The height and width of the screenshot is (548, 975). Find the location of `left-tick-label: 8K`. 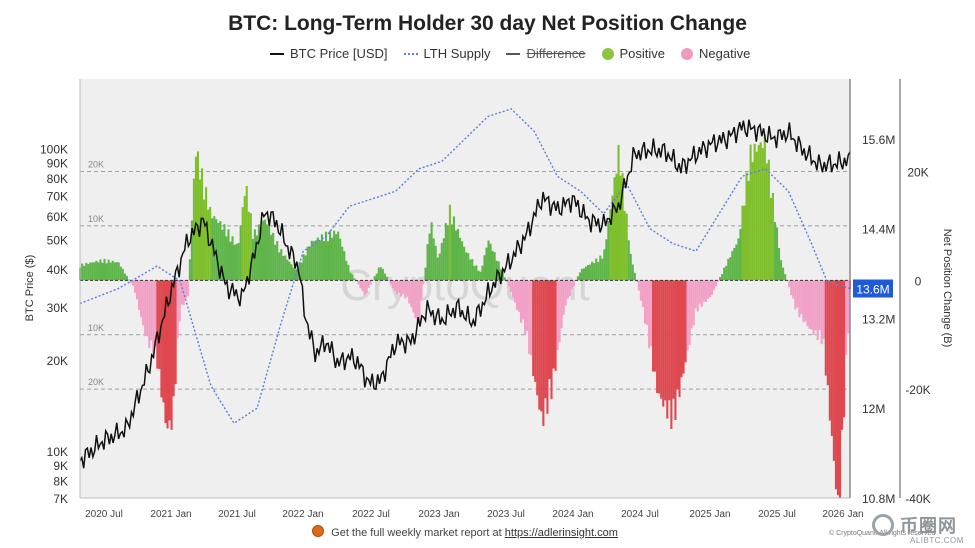

left-tick-label: 8K is located at coordinates (60, 481).